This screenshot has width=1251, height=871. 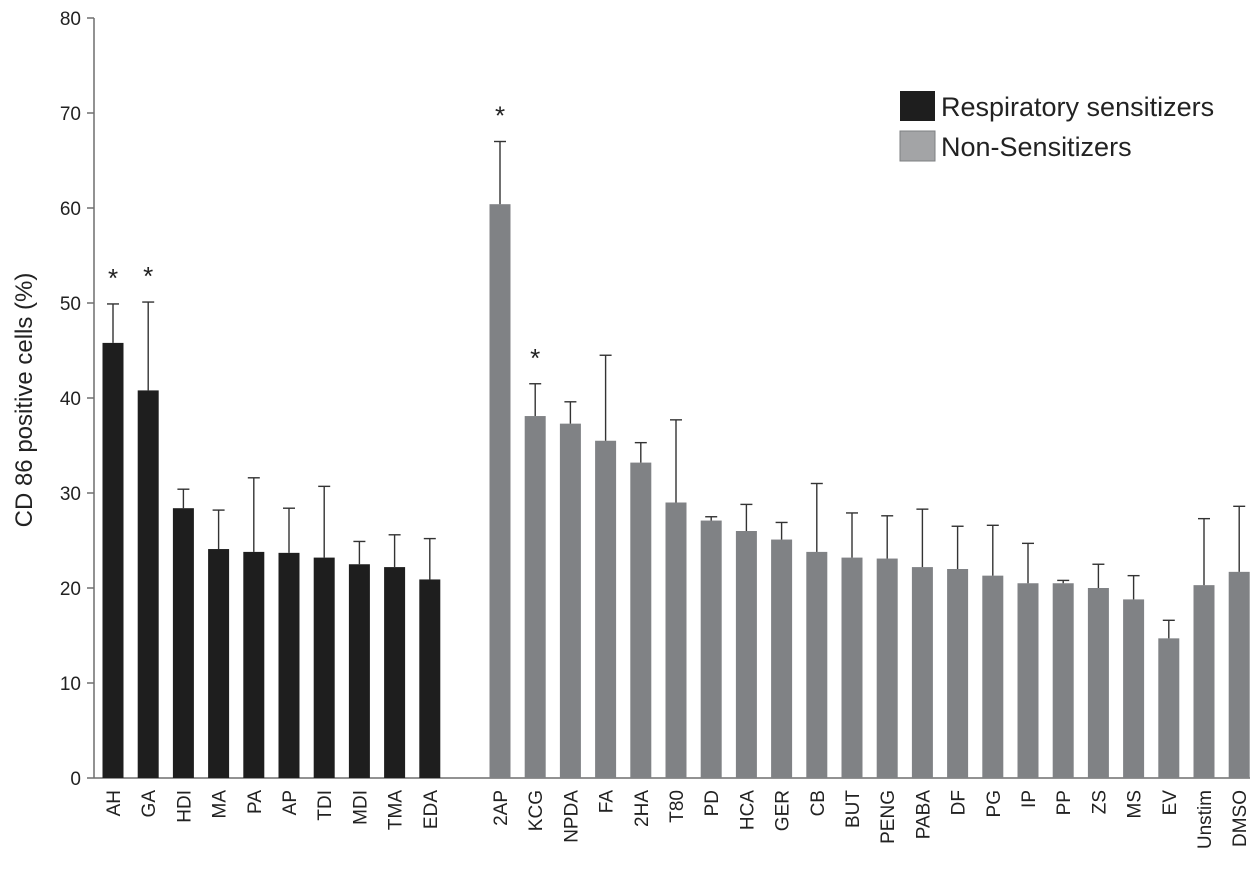 I want to click on x-tick-label: NPDA, so click(x=571, y=816).